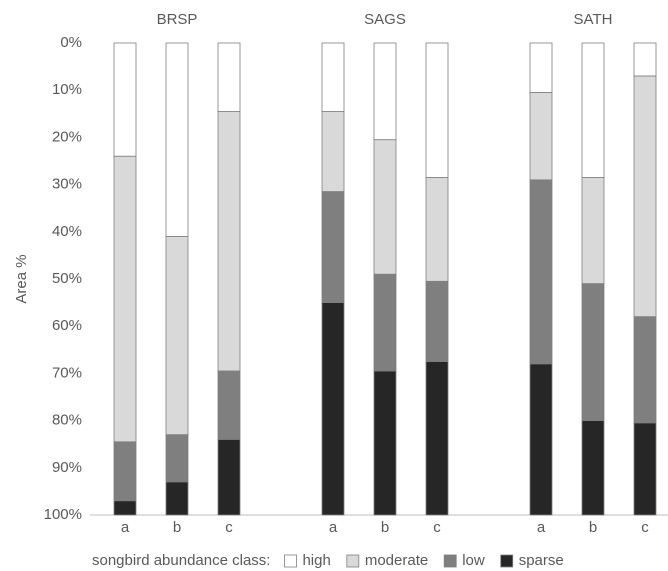 This screenshot has height=571, width=668. What do you see at coordinates (385, 19) in the screenshot?
I see `group-label: SAGS` at bounding box center [385, 19].